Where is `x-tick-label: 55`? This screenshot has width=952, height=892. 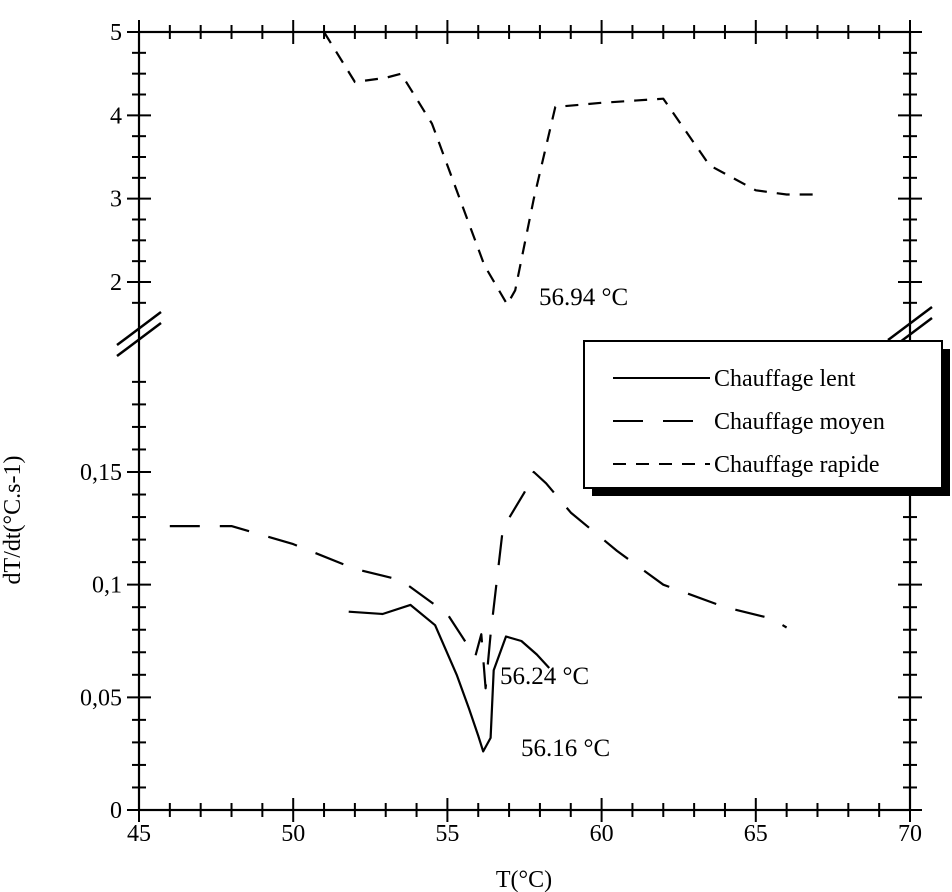
x-tick-label: 55 is located at coordinates (447, 834).